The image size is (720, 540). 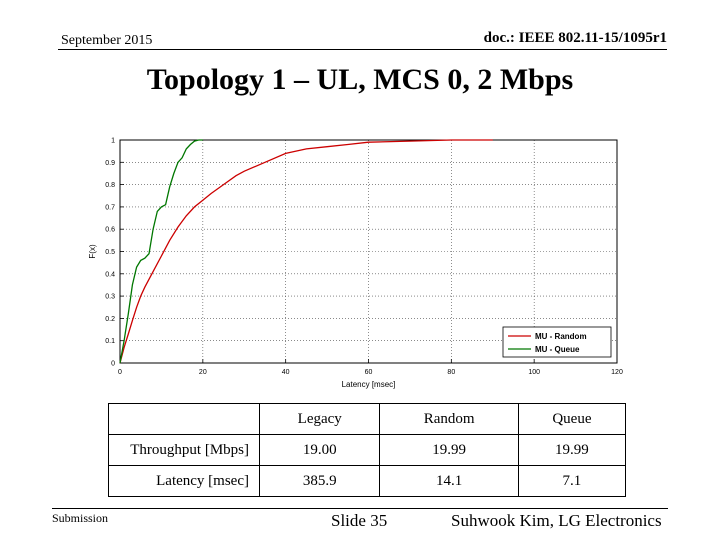 I want to click on y-tick-label: 0.6, so click(x=110, y=230).